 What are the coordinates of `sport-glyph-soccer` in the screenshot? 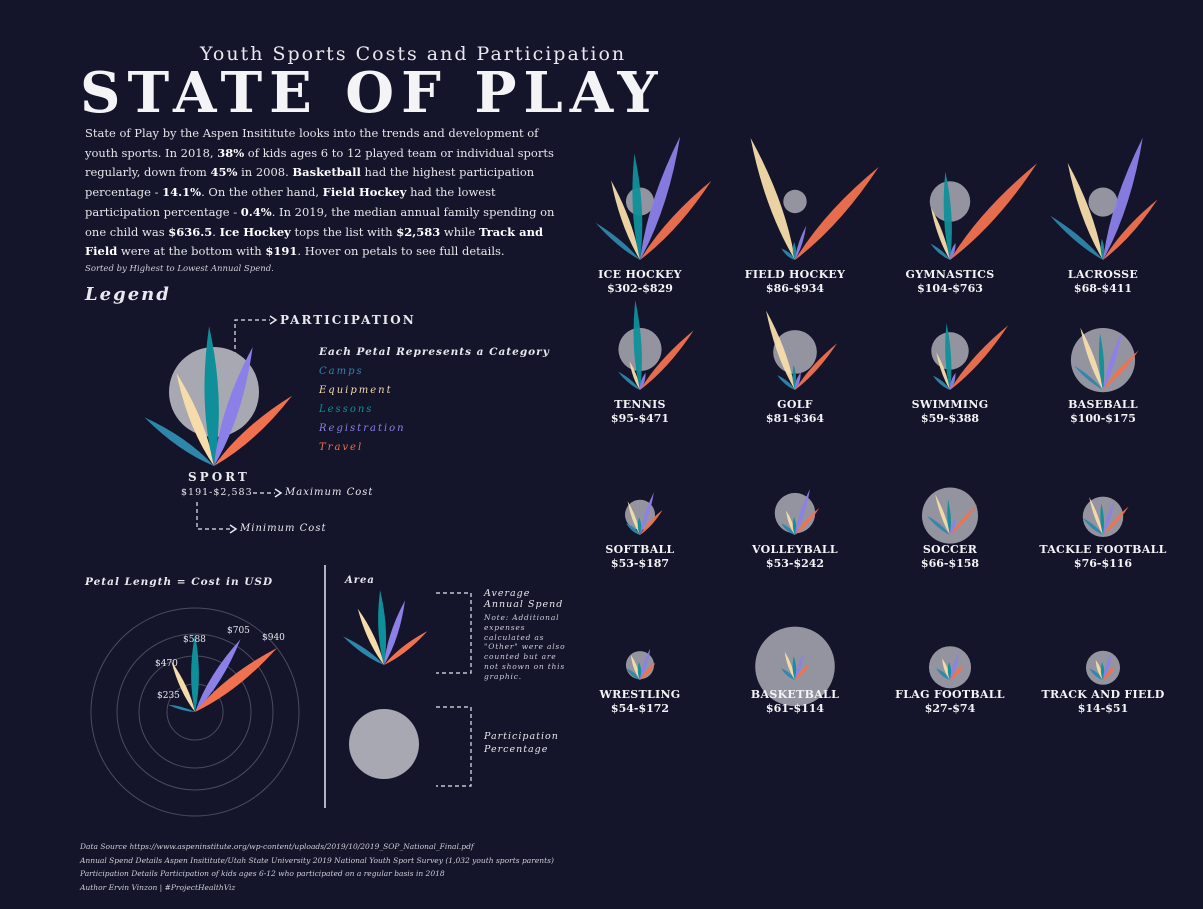 It's located at (950, 515).